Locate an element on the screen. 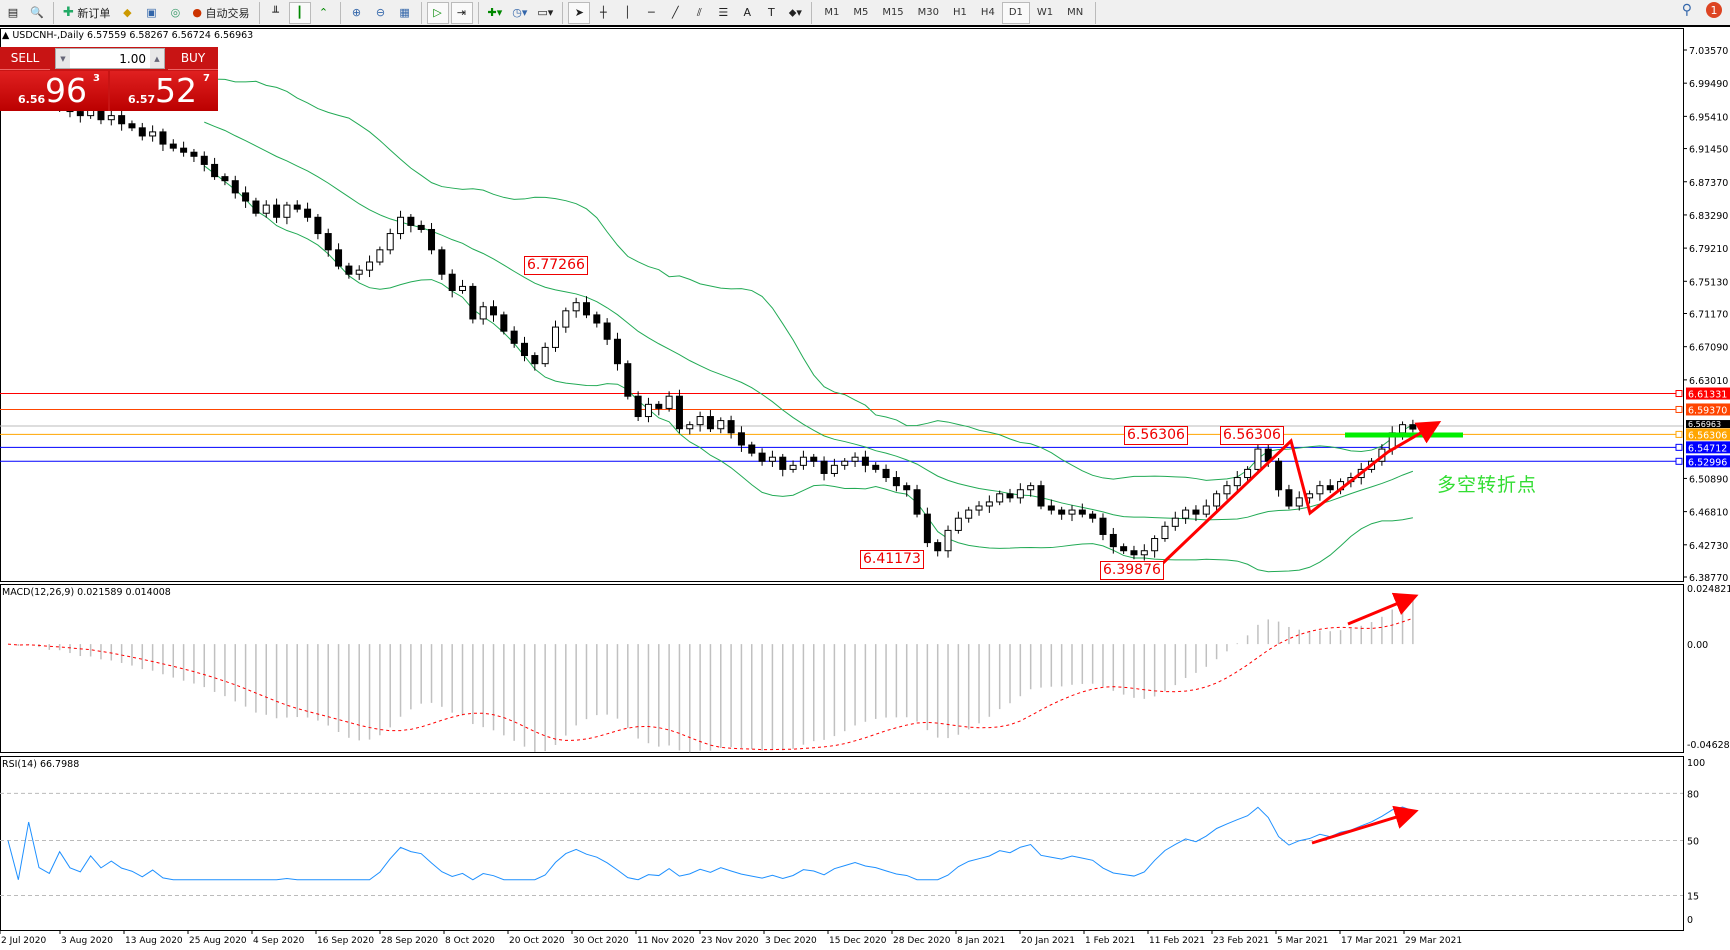  search-icon: ⚲ is located at coordinates (1686, 10).